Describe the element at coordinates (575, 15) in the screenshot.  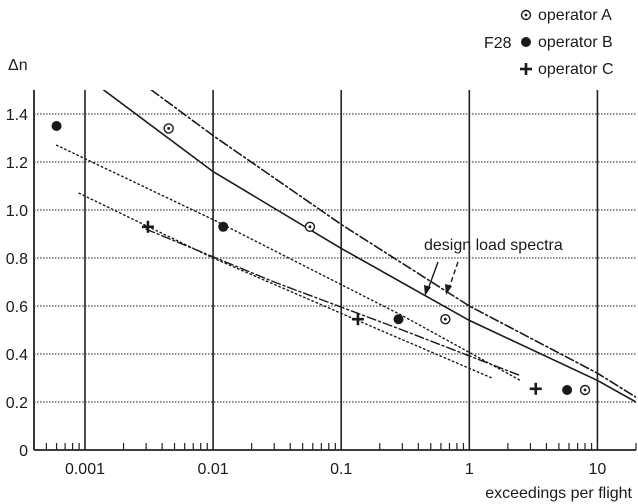
I see `legend-label-operator-A: operator A` at that location.